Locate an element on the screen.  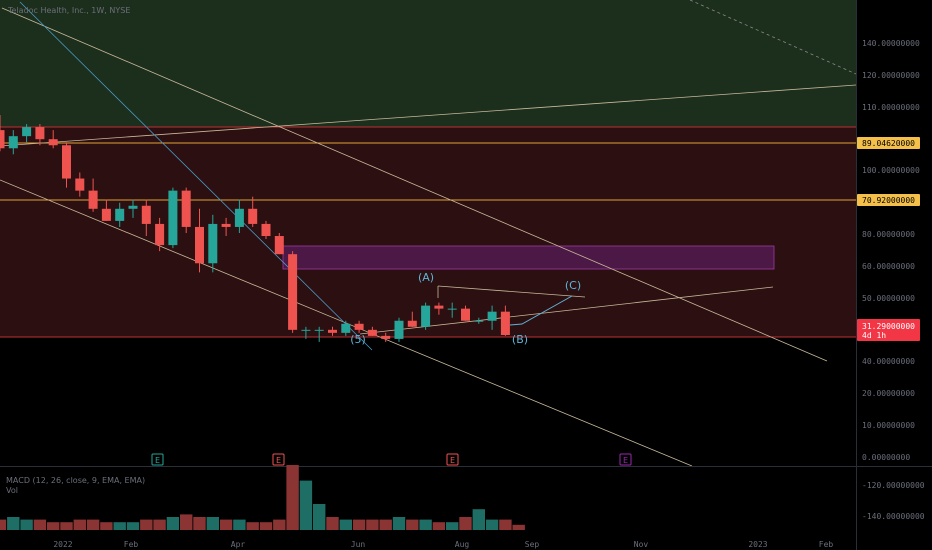
price-tick-label: 50.00000000 is located at coordinates (888, 298).